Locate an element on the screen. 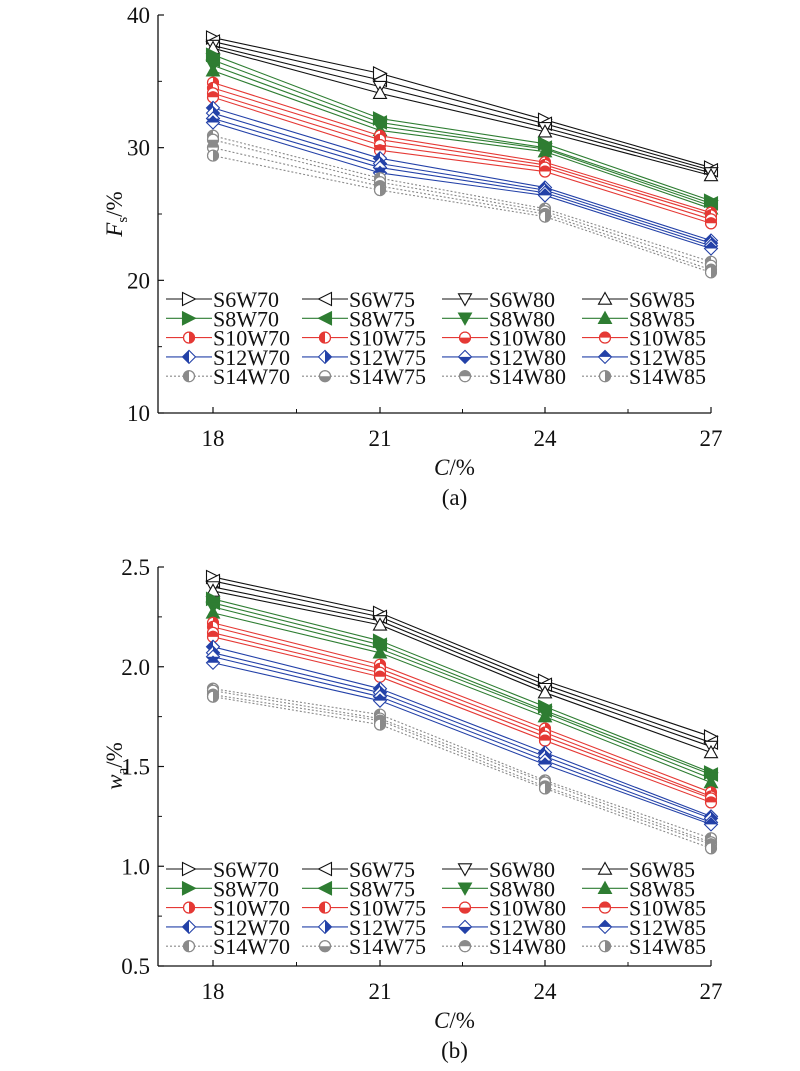 The image size is (800, 1071). series-S10W85 is located at coordinates (462, 160).